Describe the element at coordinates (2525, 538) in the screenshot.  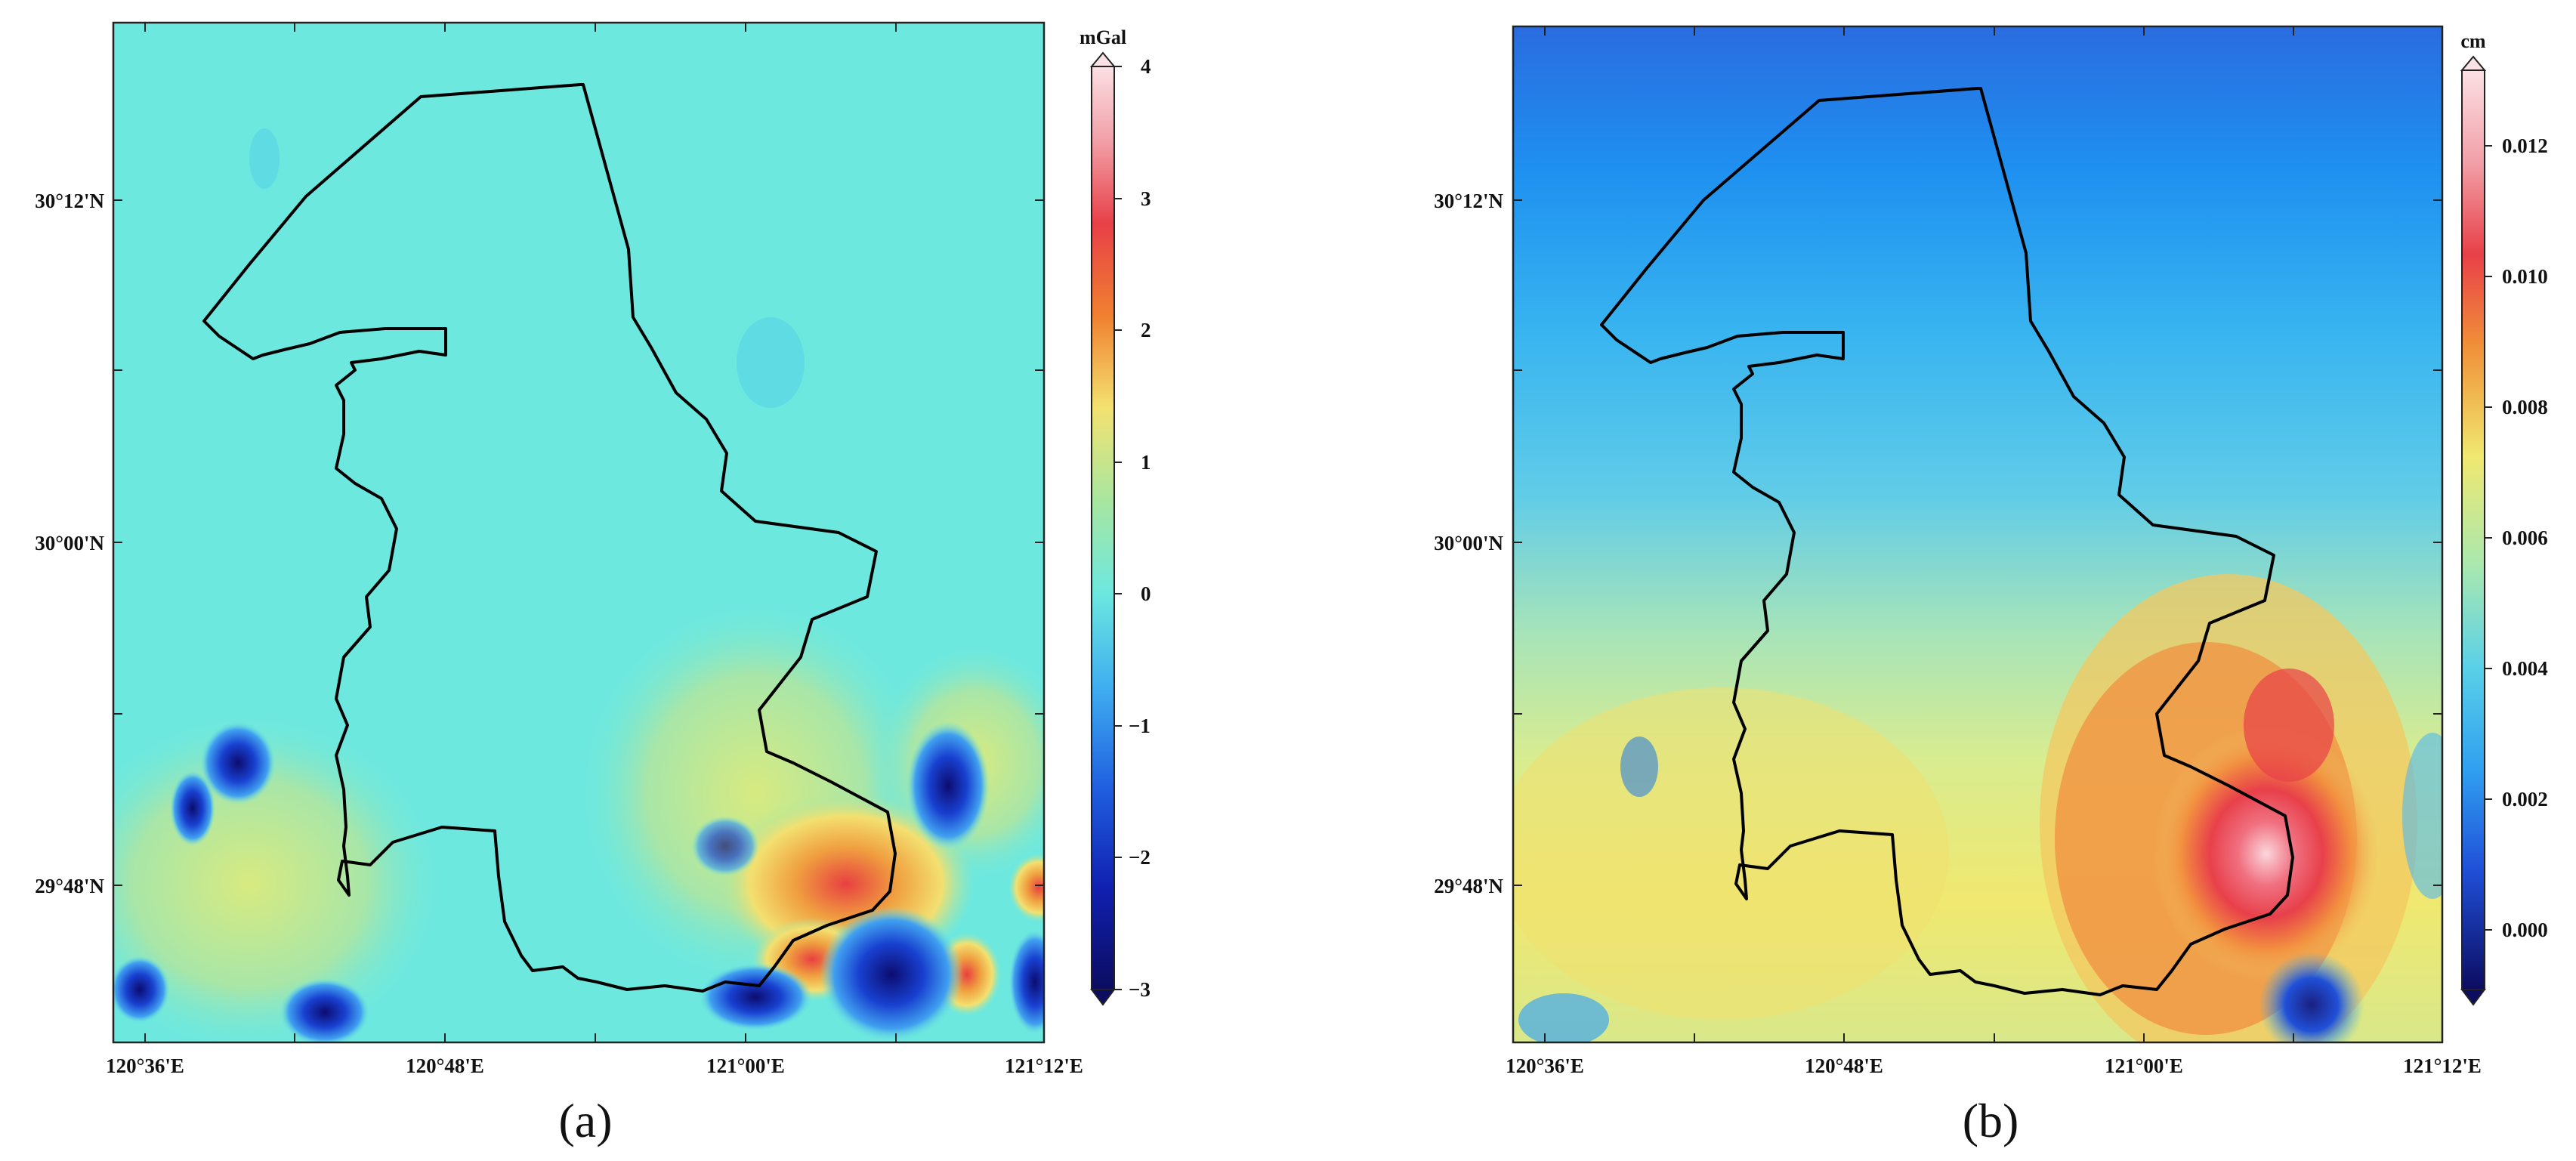
I see `panel-b-colorbar-tick-label: 0.006` at that location.